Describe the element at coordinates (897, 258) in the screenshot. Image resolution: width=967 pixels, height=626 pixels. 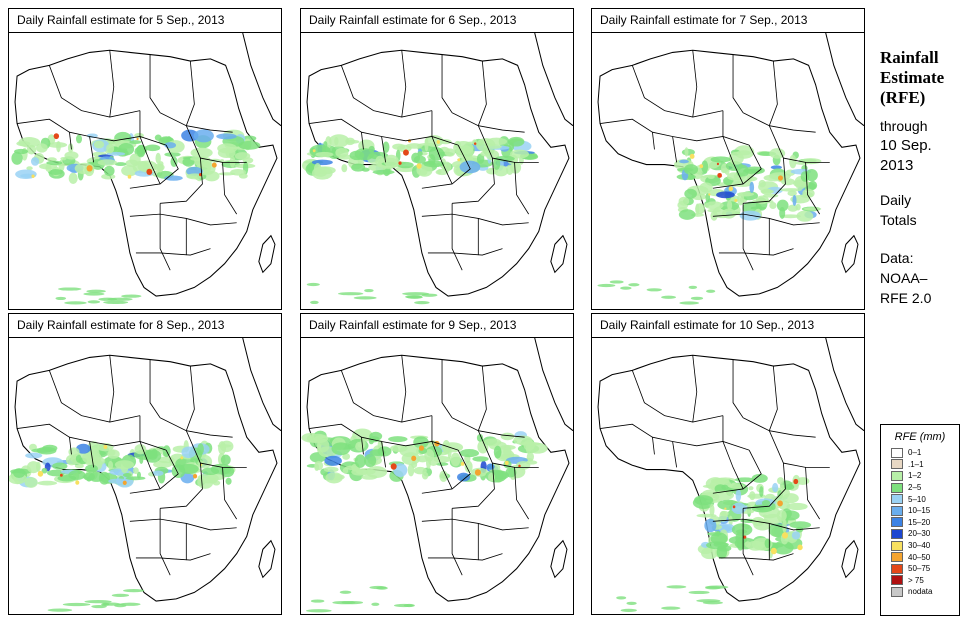
I see `source-line: Data:` at that location.